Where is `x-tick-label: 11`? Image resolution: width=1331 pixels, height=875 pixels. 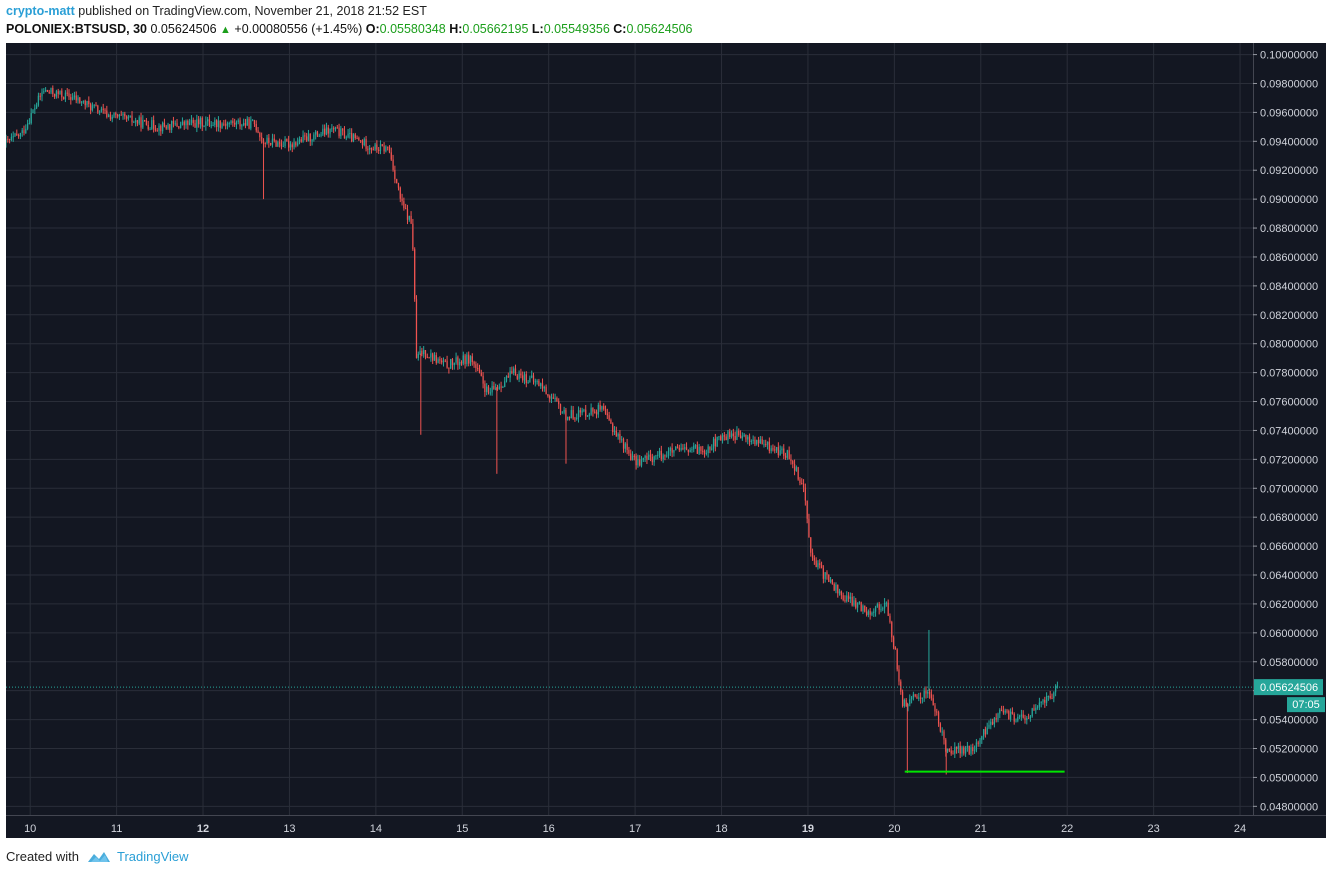 x-tick-label: 11 is located at coordinates (116, 829).